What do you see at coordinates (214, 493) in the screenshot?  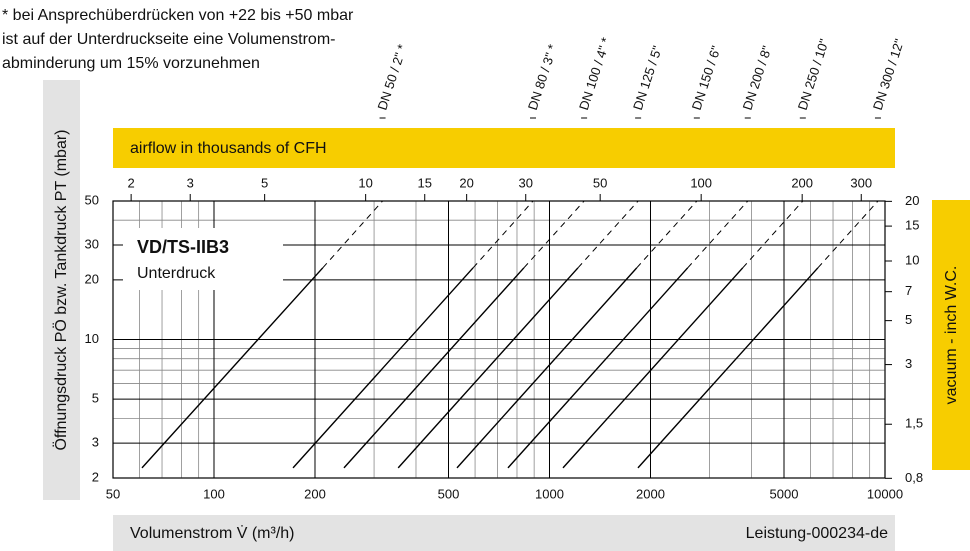 I see `x-tick-label: 100` at bounding box center [214, 493].